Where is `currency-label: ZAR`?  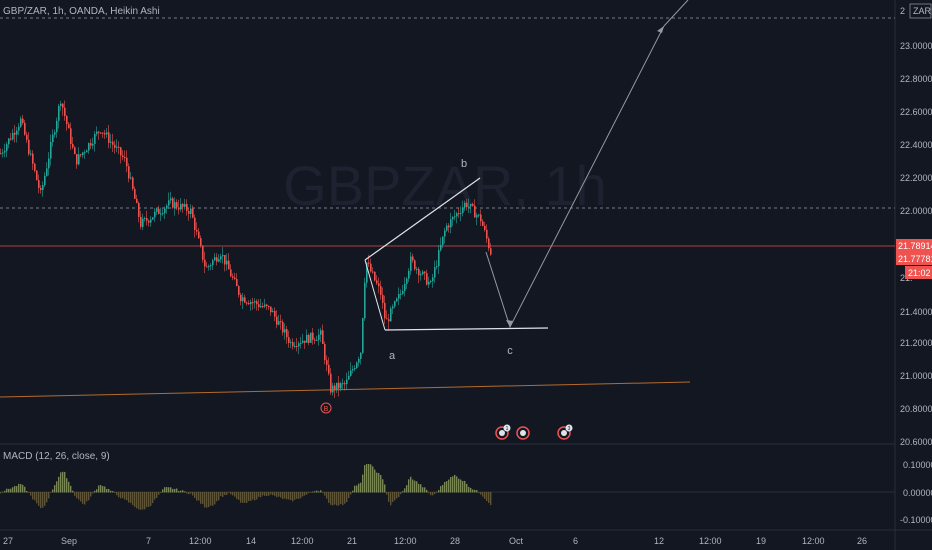
currency-label: ZAR is located at coordinates (922, 11).